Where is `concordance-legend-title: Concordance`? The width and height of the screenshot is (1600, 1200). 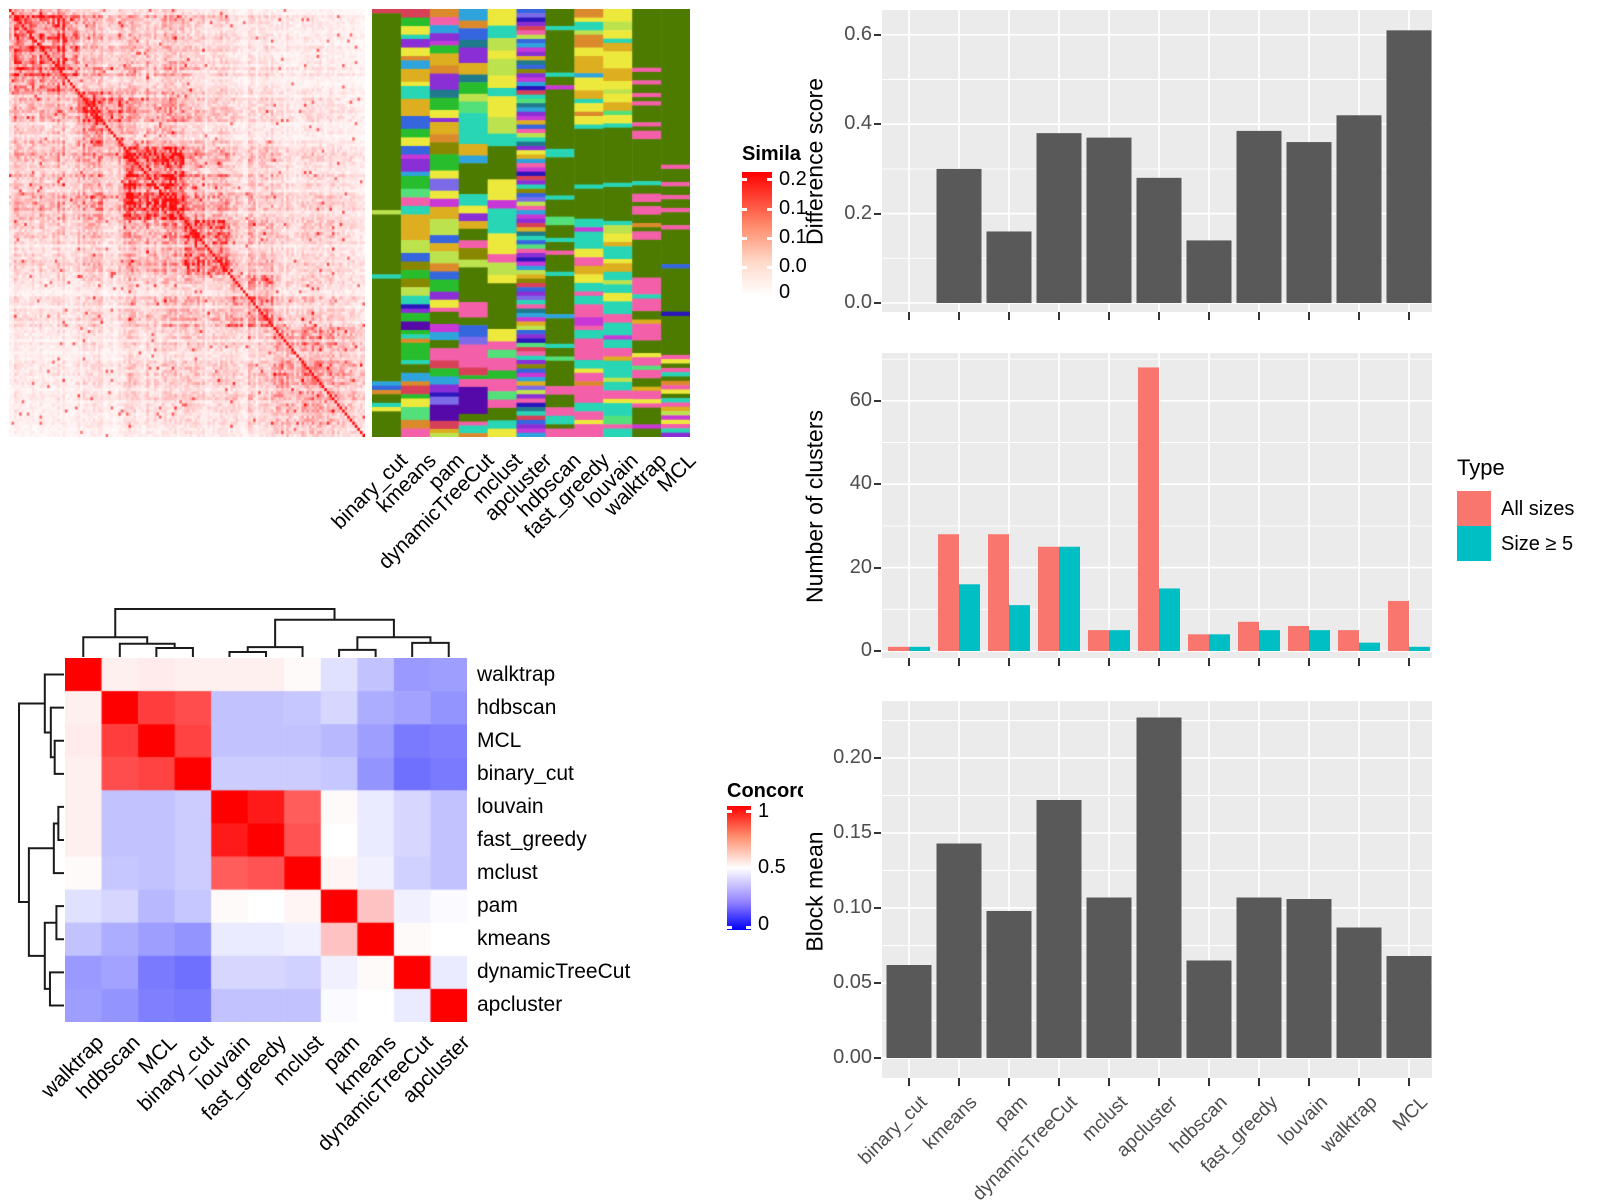
concordance-legend-title: Concordance is located at coordinates (765, 791).